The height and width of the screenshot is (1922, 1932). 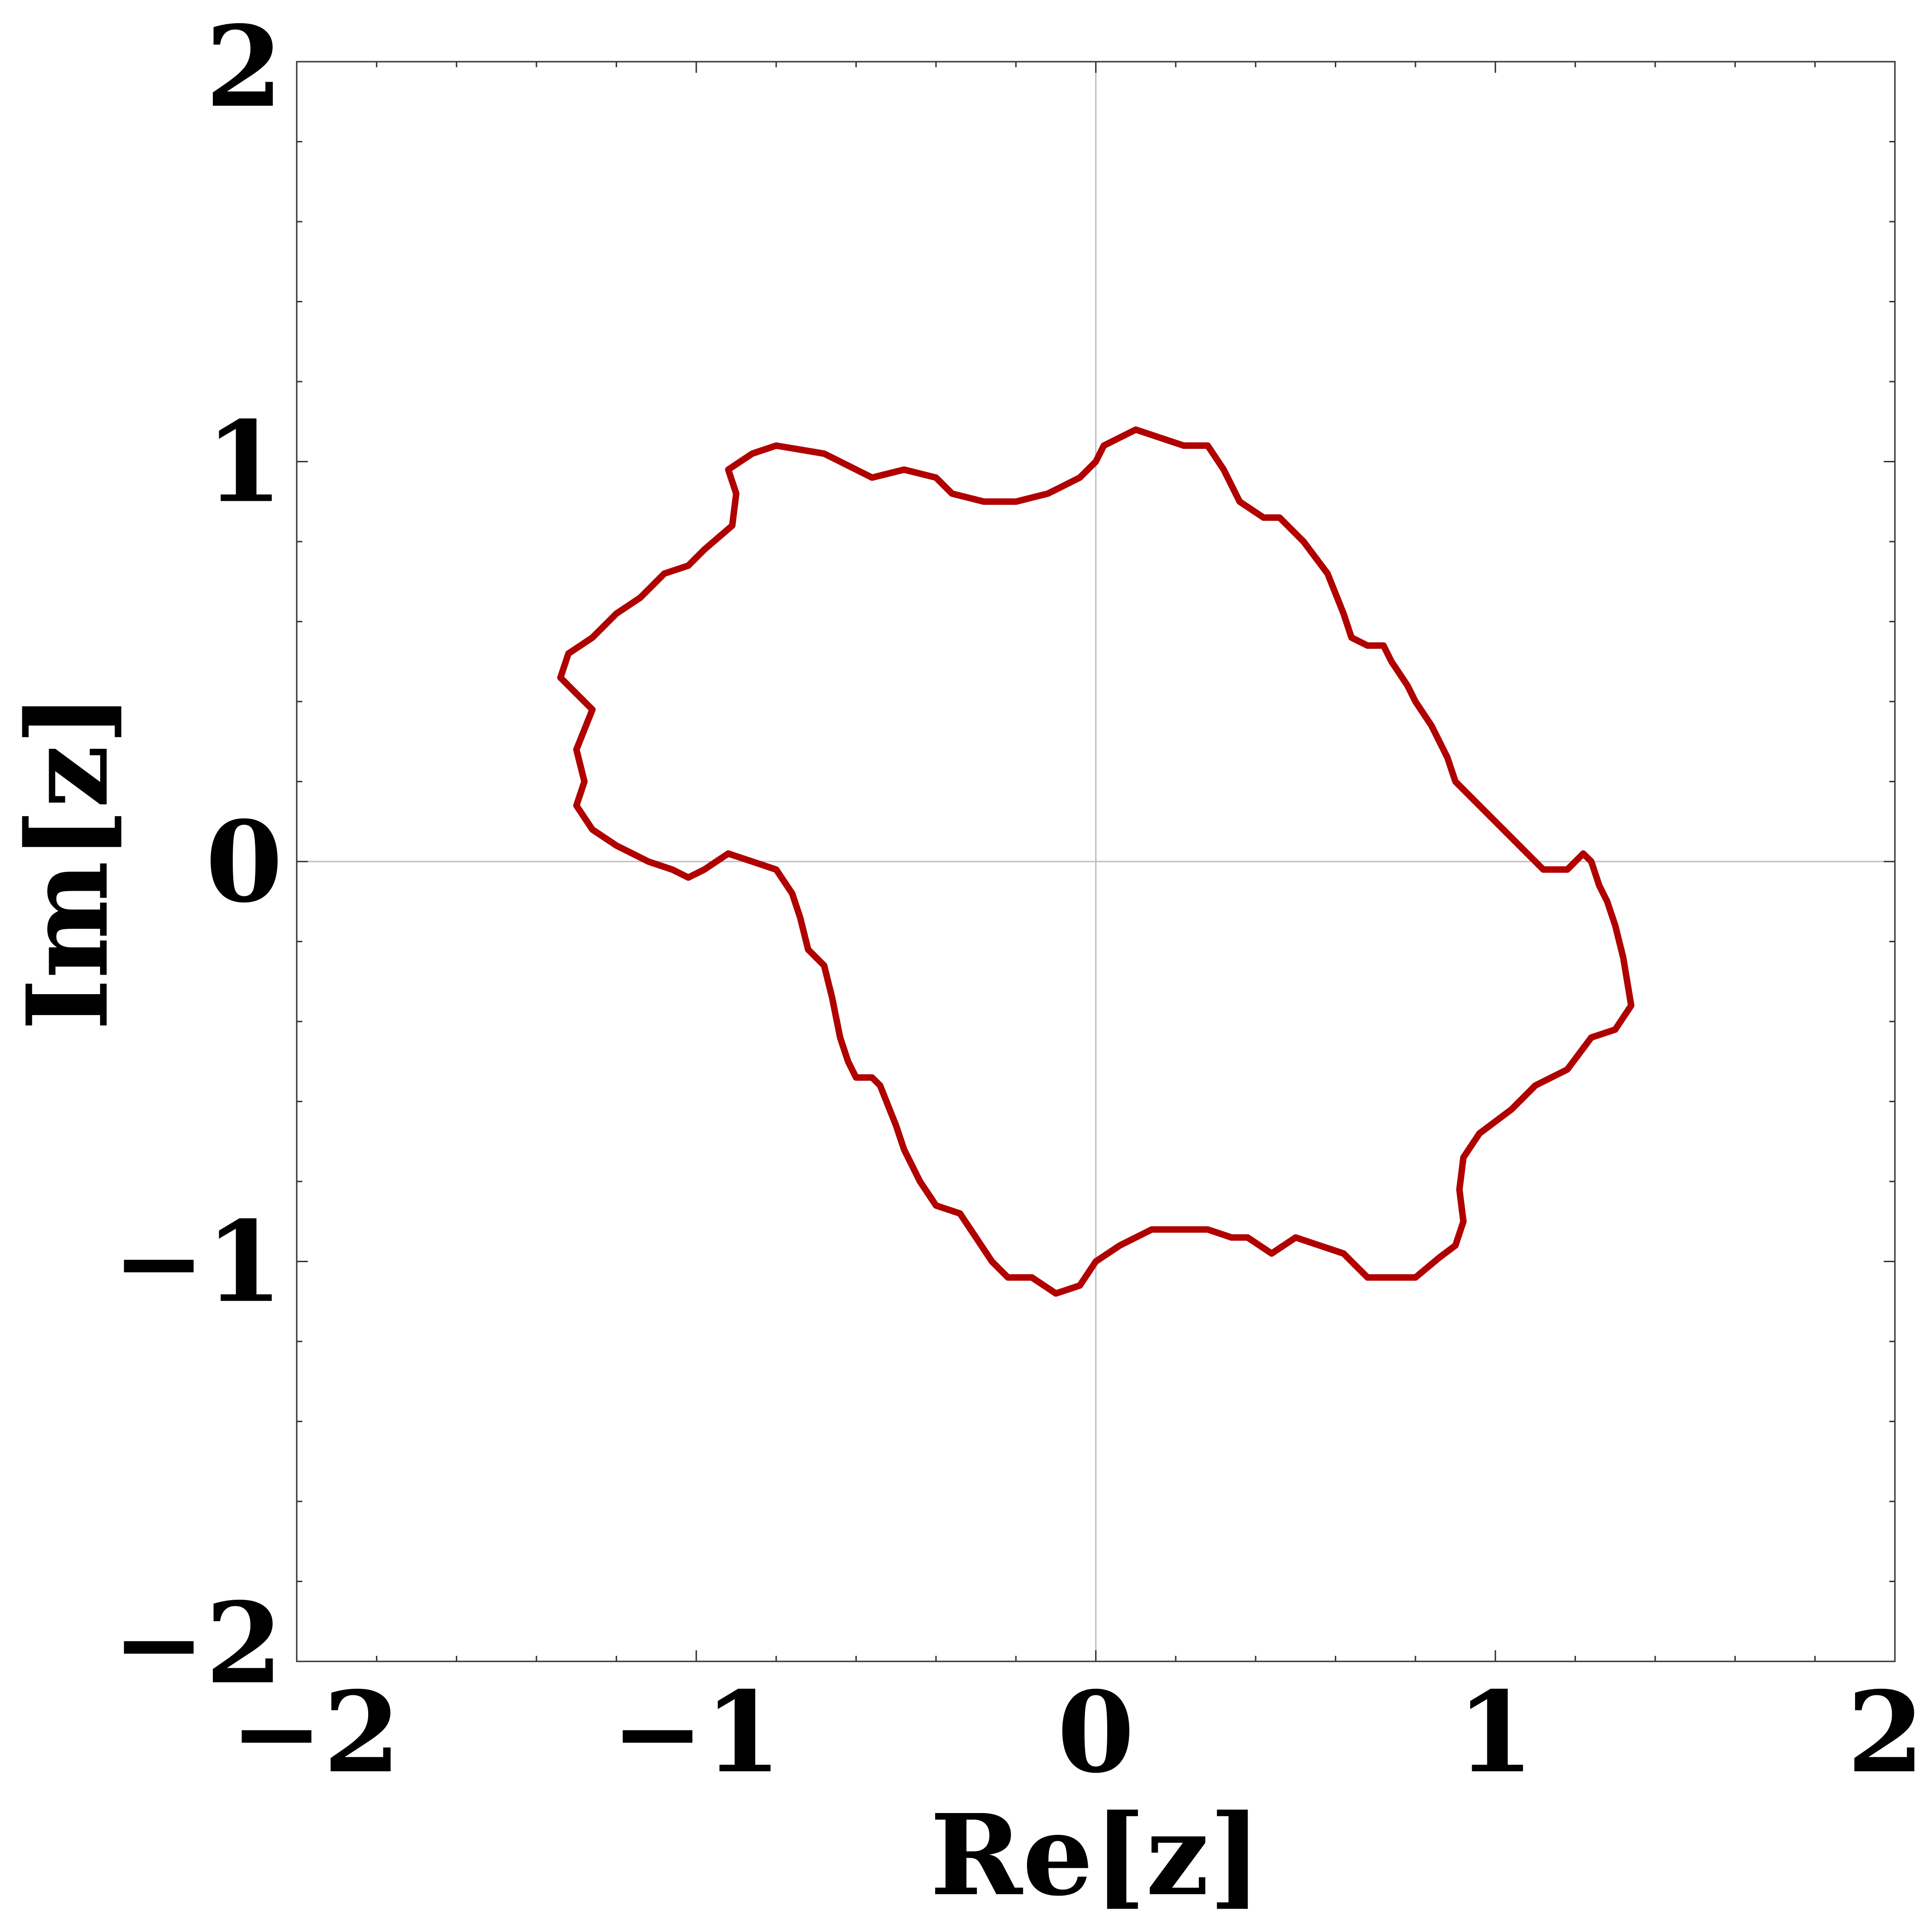 What do you see at coordinates (197, 1262) in the screenshot?
I see `y-tick-label: −1` at bounding box center [197, 1262].